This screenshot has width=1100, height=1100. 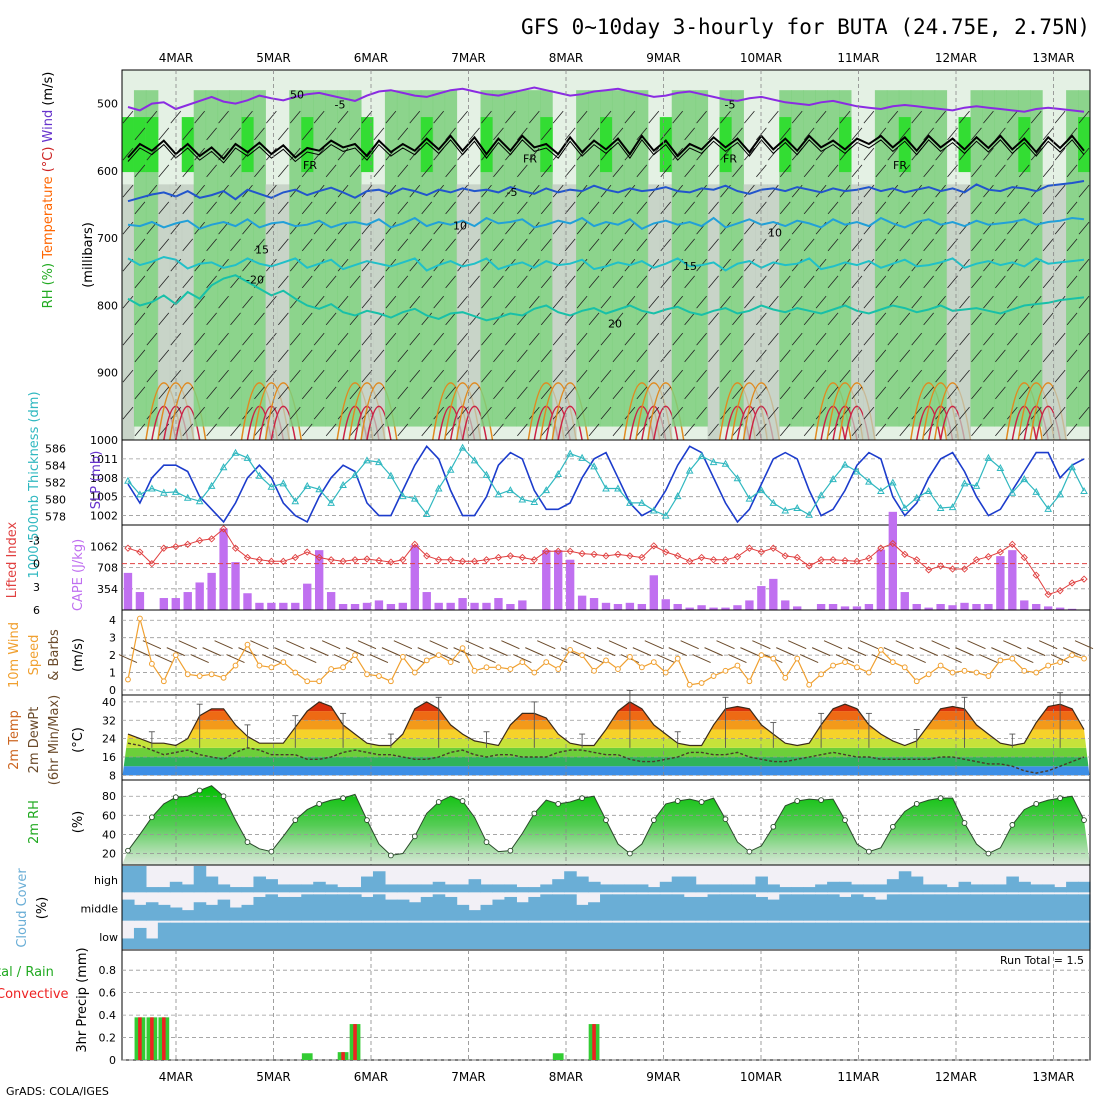 I want to click on top-date-label: 10MAR, so click(x=761, y=58).